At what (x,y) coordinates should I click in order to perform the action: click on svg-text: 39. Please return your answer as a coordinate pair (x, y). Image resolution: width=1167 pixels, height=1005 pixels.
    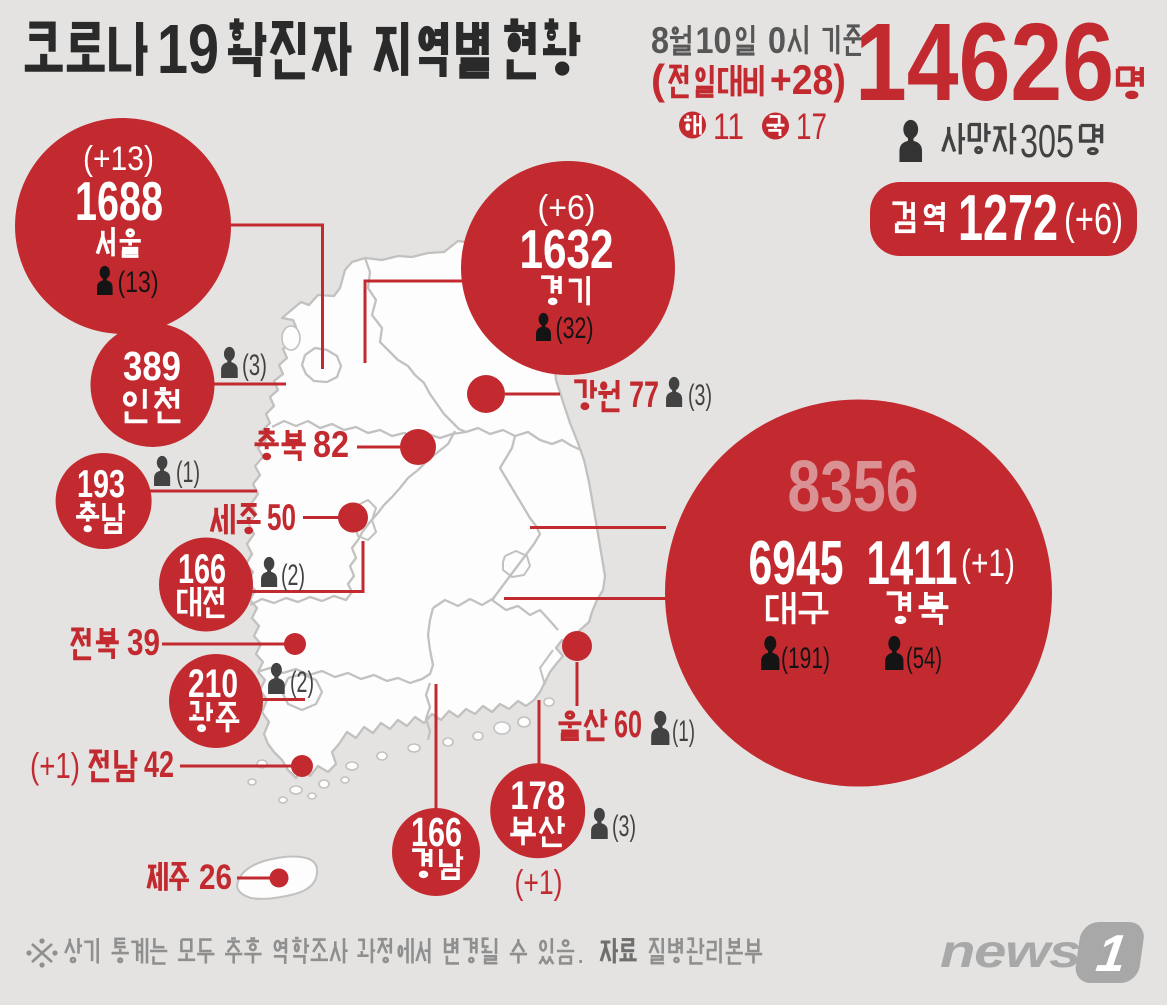
    Looking at the image, I should click on (143, 642).